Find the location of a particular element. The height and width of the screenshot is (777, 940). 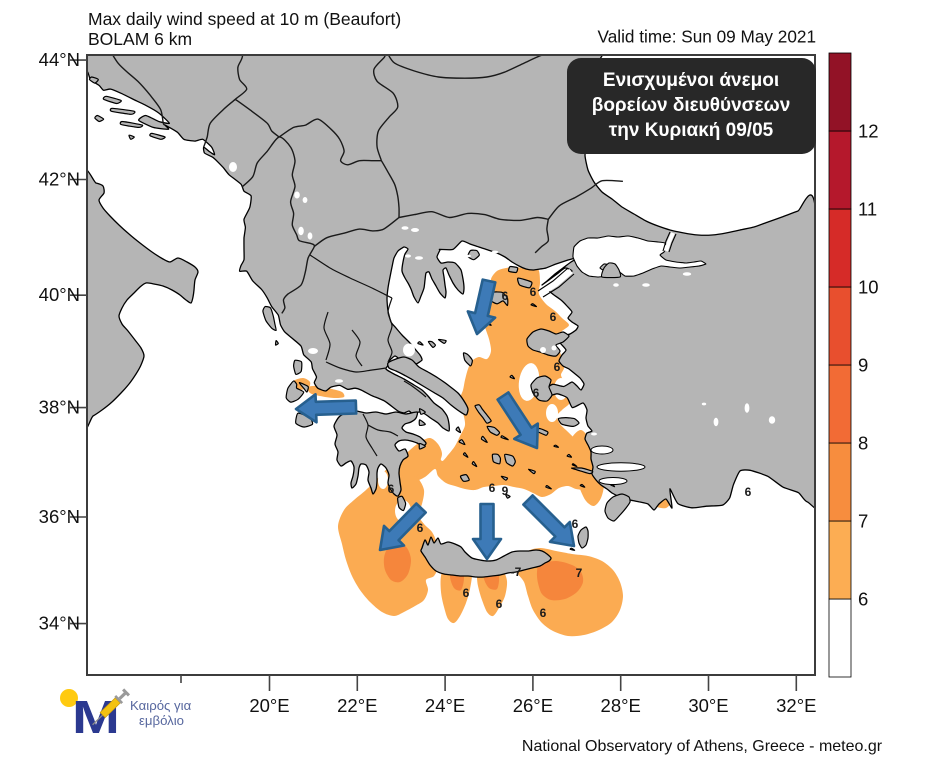

svg-text: 40°N is located at coordinates (59, 294).